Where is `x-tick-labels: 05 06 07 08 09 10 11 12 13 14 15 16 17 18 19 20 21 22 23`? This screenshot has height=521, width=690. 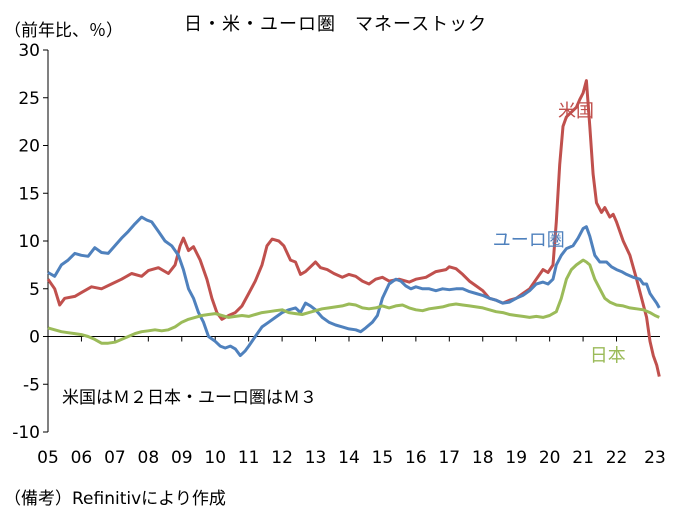
x-tick-labels: 05 06 07 08 09 10 11 12 13 14 15 16 17 18 19 20 21 22 23 is located at coordinates (351, 458).